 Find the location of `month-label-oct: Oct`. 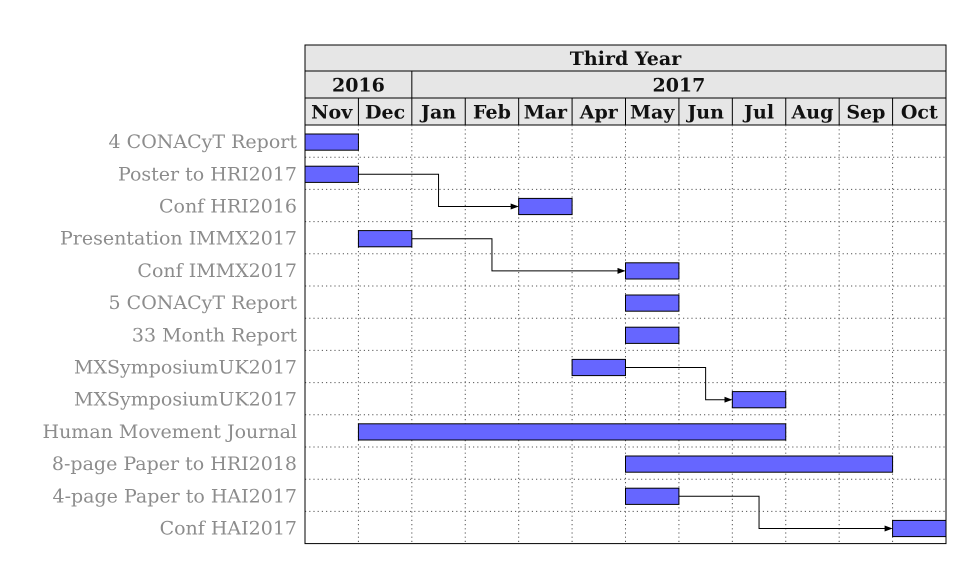

month-label-oct: Oct is located at coordinates (919, 113).